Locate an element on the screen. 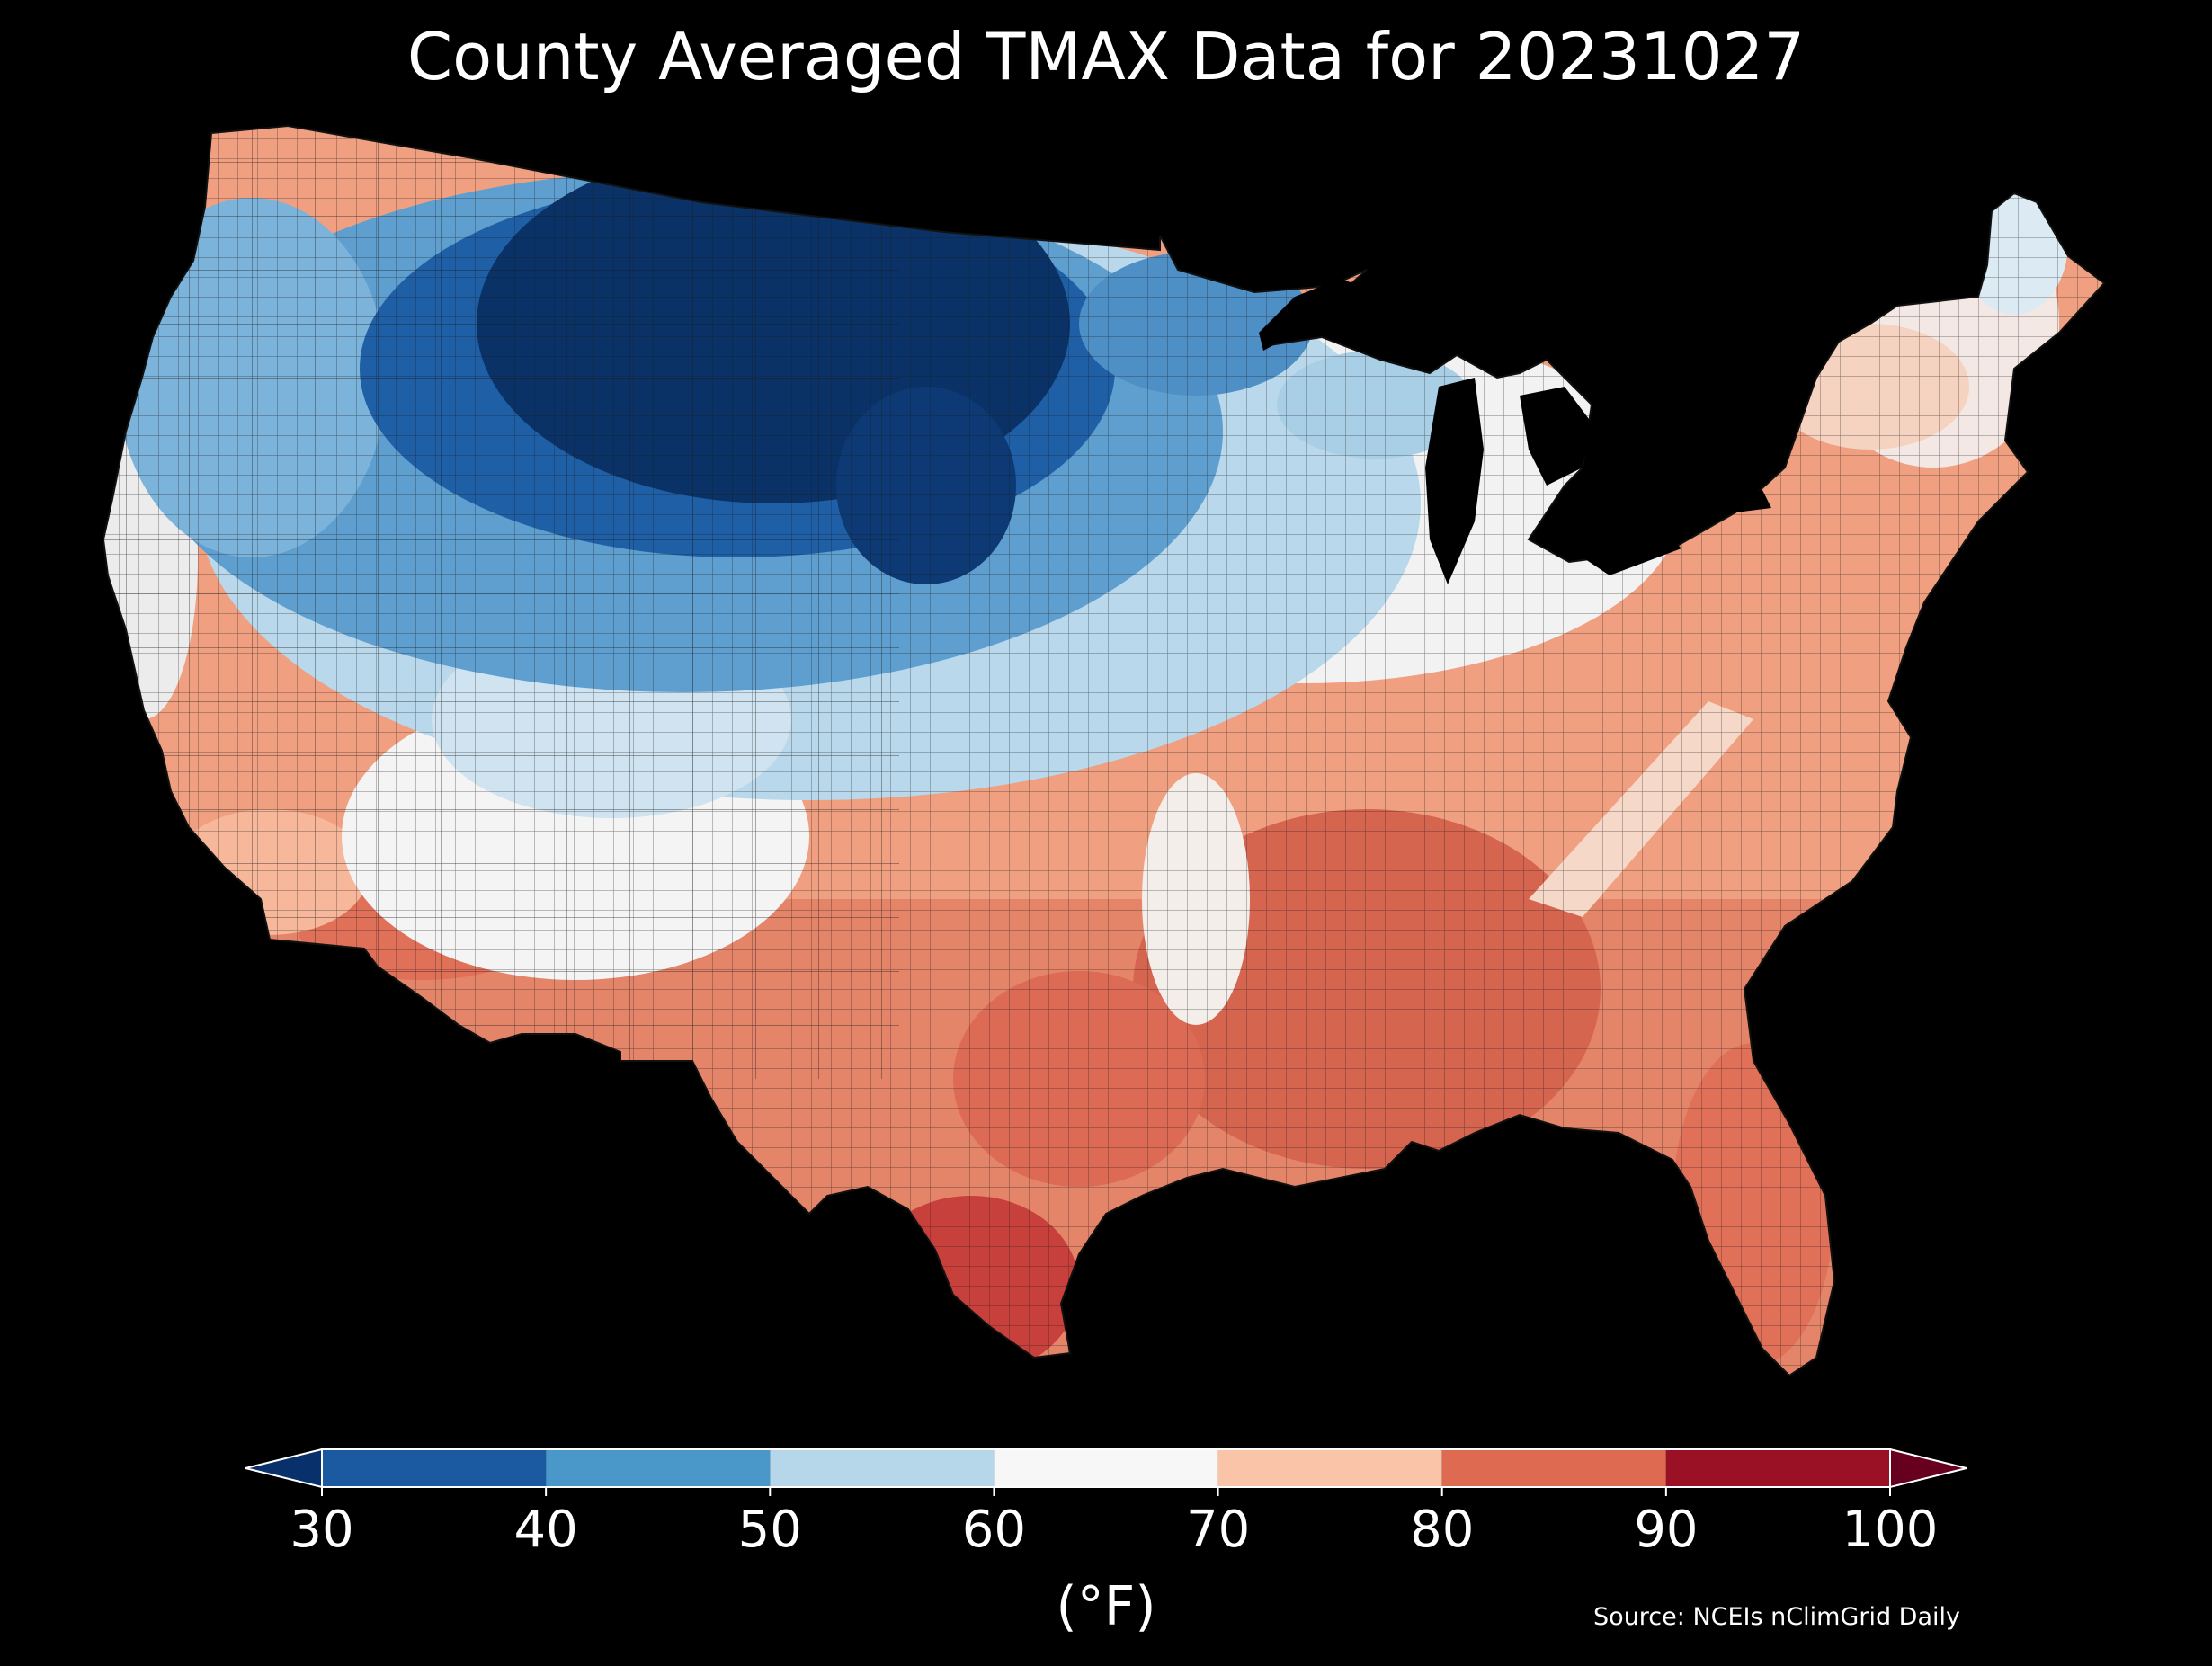  great-lakes is located at coordinates (1515, 432).